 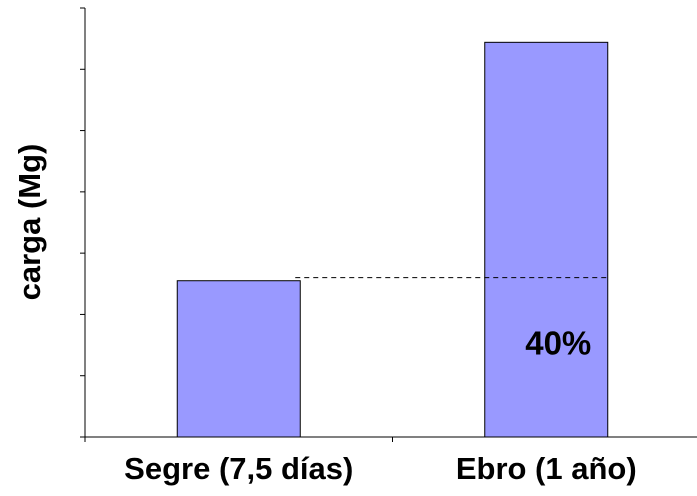 I want to click on x-tick-label: Segre (7,5 días), so click(x=238, y=468).